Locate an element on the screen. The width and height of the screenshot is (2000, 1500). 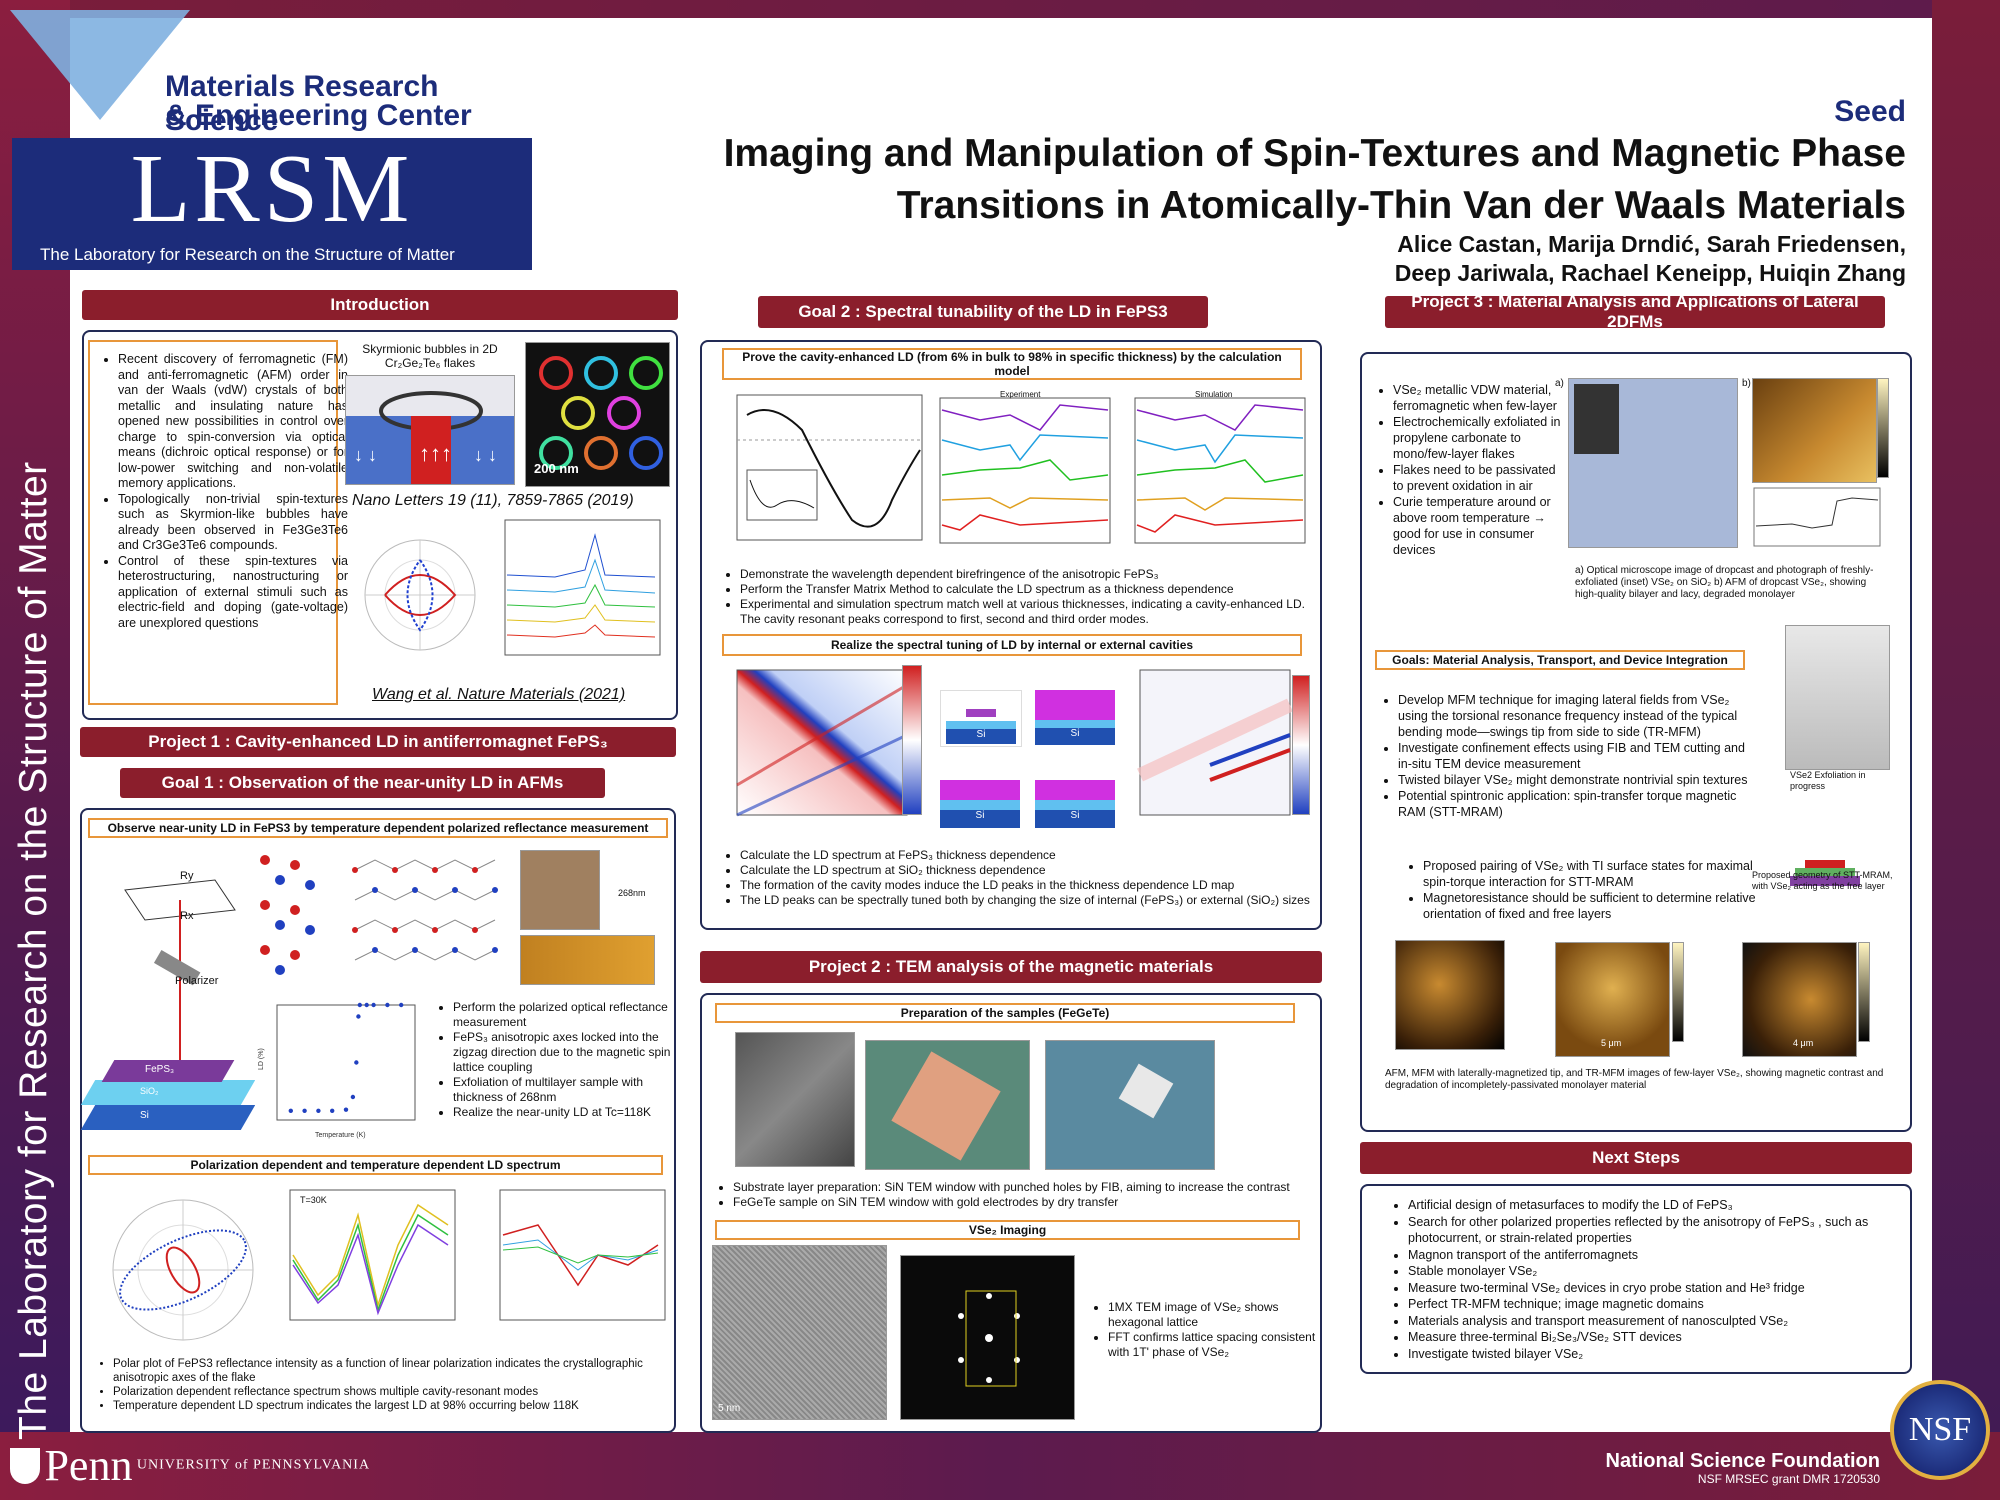
vial-inset is located at coordinates (1596, 419).